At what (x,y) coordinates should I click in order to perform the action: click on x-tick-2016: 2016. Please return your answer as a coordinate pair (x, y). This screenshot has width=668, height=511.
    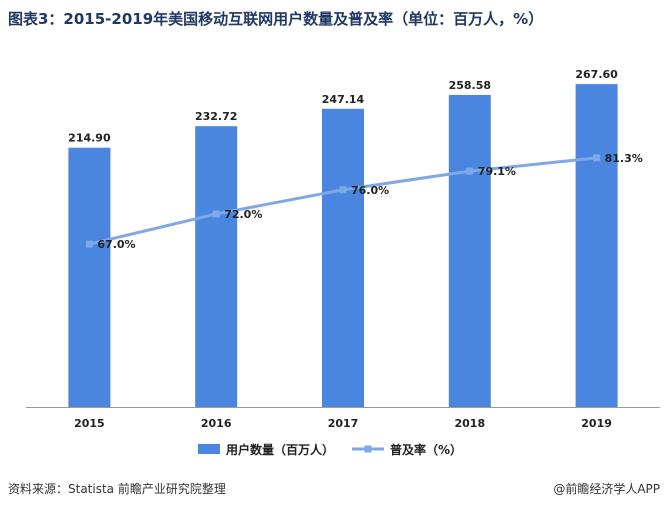
    Looking at the image, I should click on (216, 423).